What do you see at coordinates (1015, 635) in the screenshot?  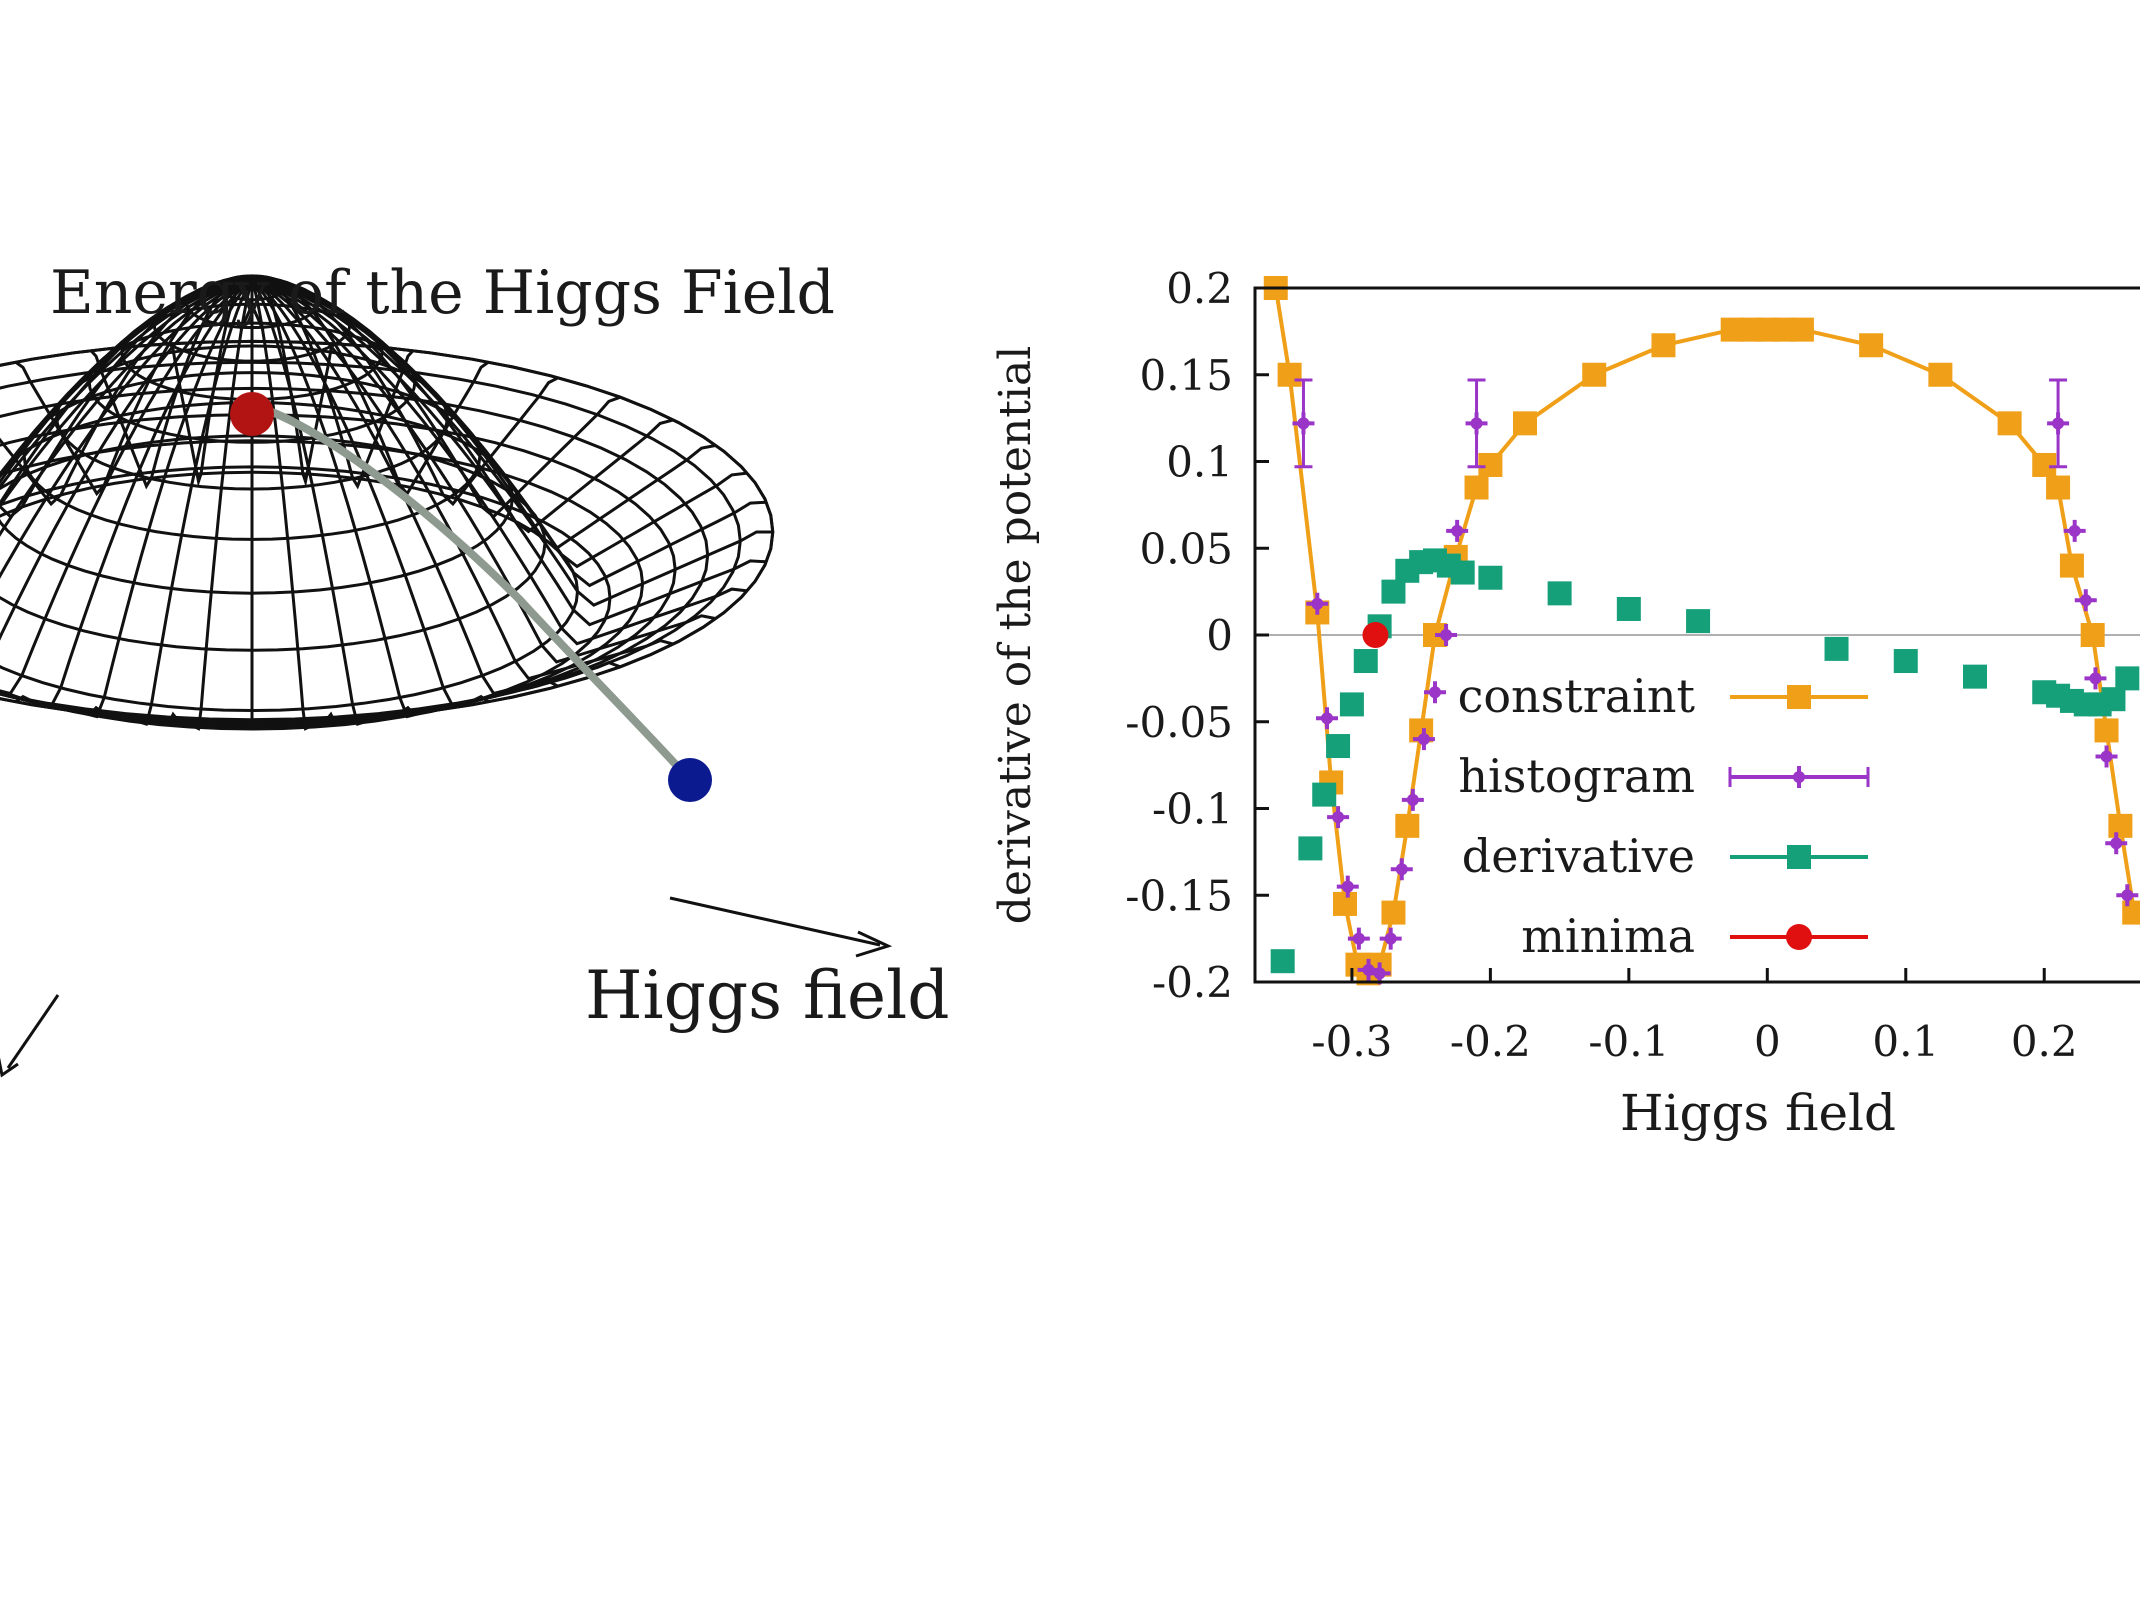 I see `y-axis-label: derivative of the potential` at bounding box center [1015, 635].